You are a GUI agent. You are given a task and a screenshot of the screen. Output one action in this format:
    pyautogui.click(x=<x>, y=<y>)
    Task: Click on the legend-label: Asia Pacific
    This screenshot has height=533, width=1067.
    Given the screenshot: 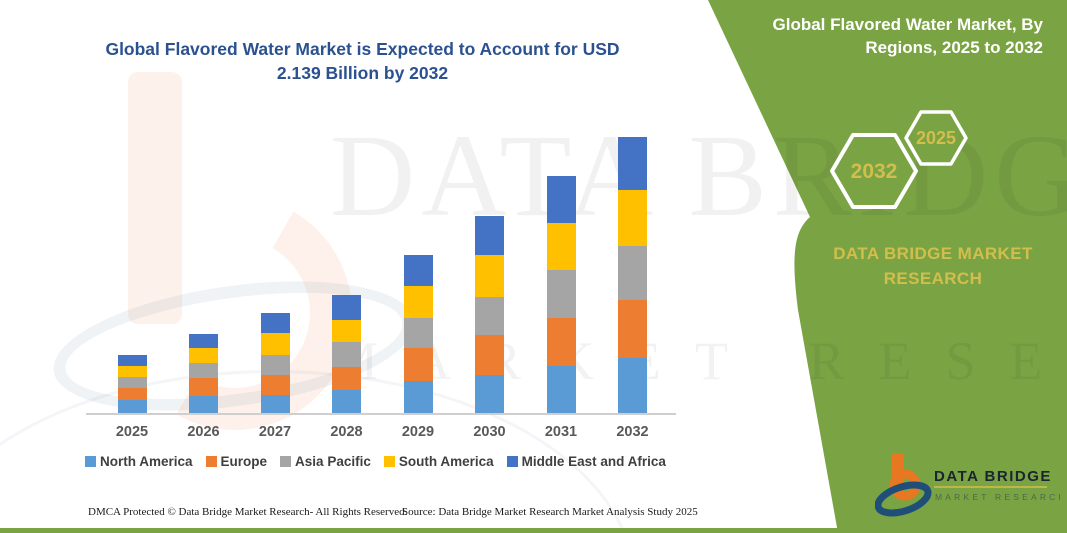 What is the action you would take?
    pyautogui.click(x=333, y=461)
    